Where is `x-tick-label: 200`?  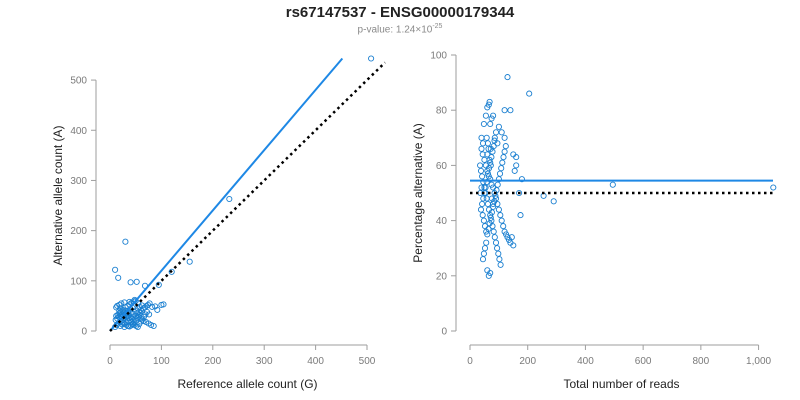
x-tick-label: 200 is located at coordinates (212, 361).